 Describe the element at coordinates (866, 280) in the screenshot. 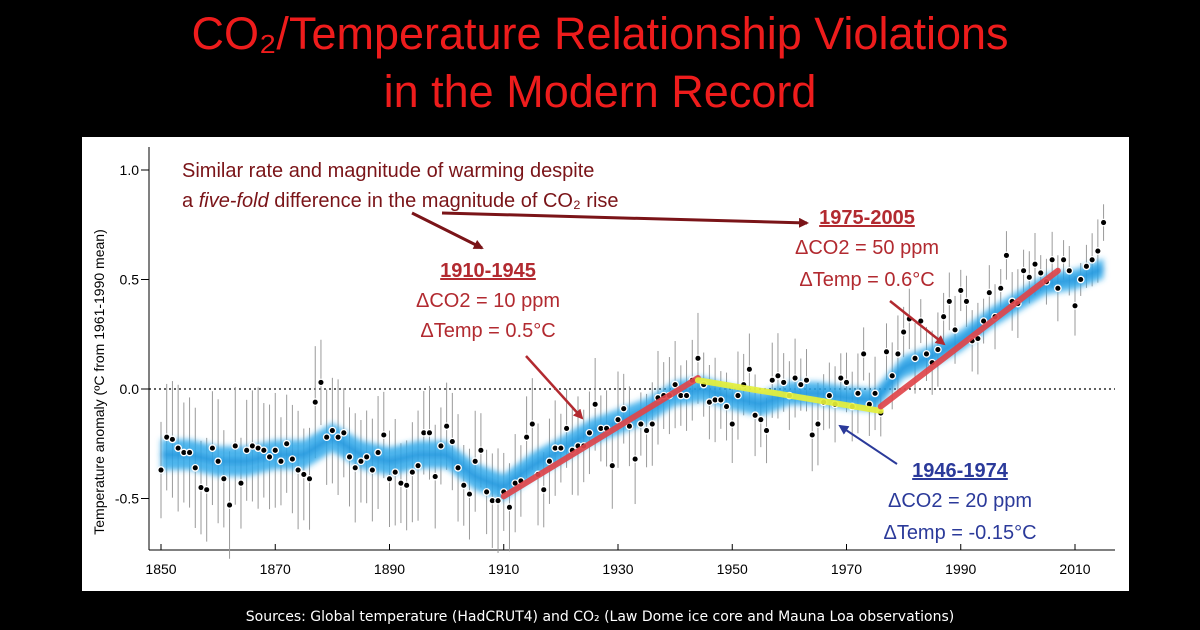

I see `period-1975-2005-dtemp: ΔTemp = 0.6°C` at that location.